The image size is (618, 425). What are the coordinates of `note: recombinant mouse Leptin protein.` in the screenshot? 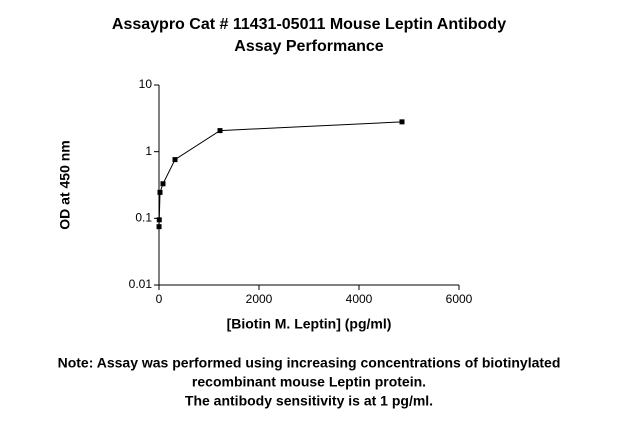 It's located at (309, 382).